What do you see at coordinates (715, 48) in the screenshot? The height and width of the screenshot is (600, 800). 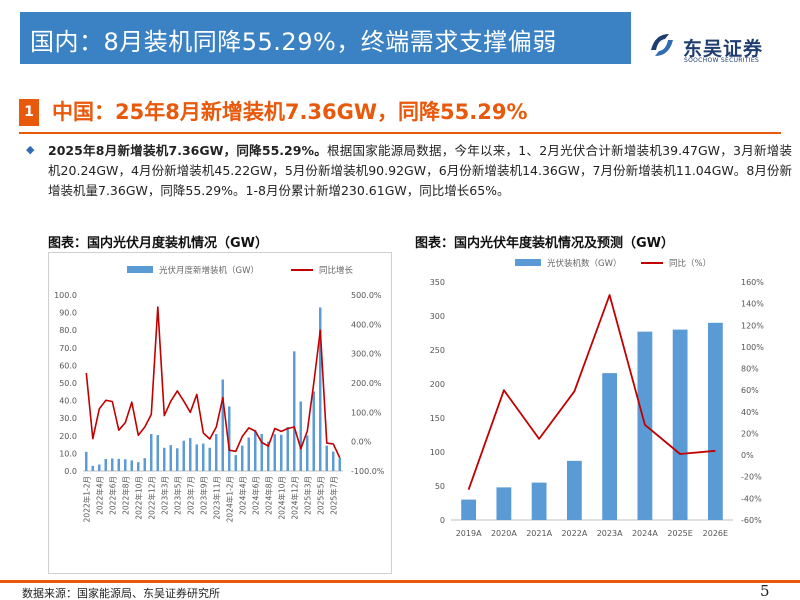 I see `company-logo: 东吴证券 SOOCHOW SECURITIES` at bounding box center [715, 48].